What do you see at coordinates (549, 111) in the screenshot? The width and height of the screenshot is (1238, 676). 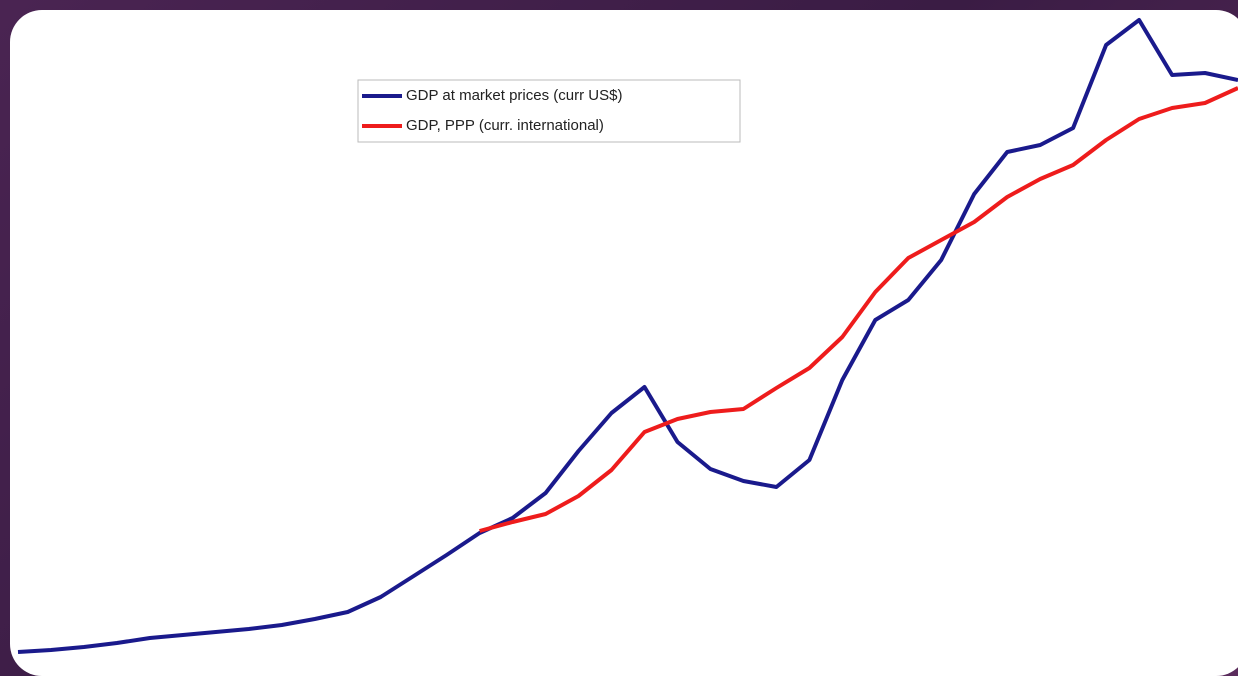 I see `legend-box` at bounding box center [549, 111].